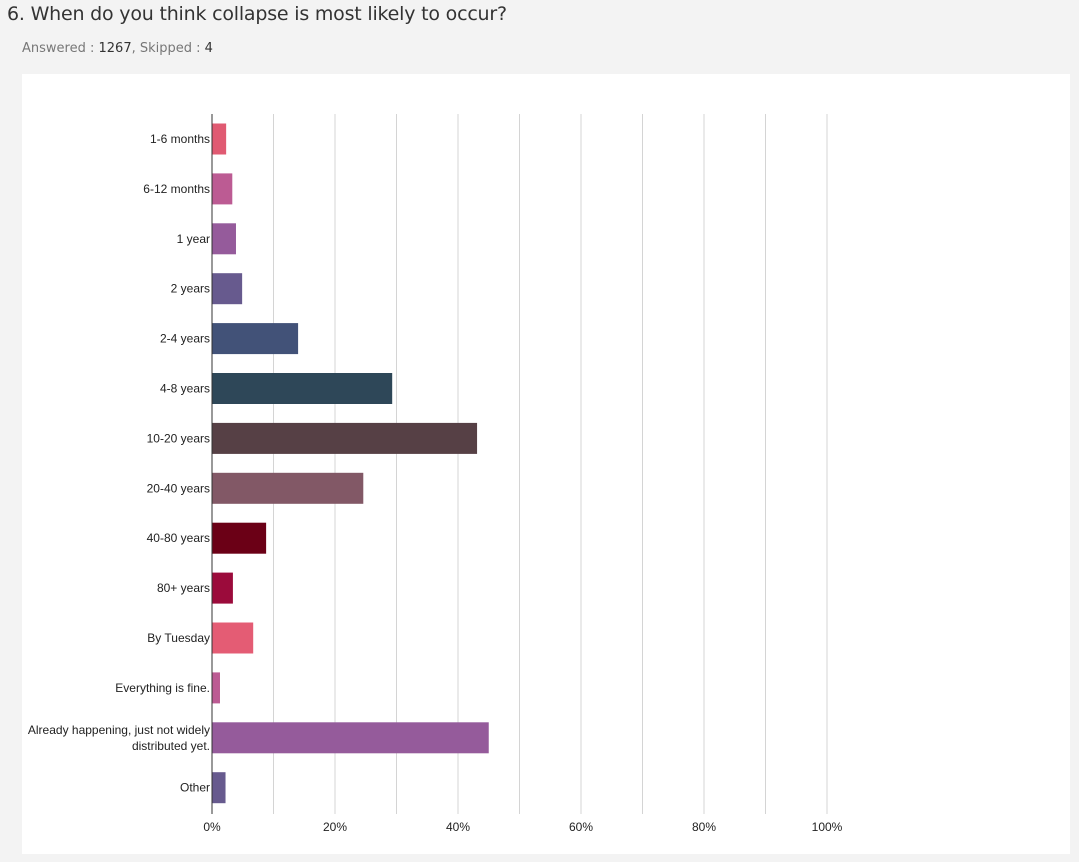  I want to click on category-label-9: 80+ years, so click(183, 588).